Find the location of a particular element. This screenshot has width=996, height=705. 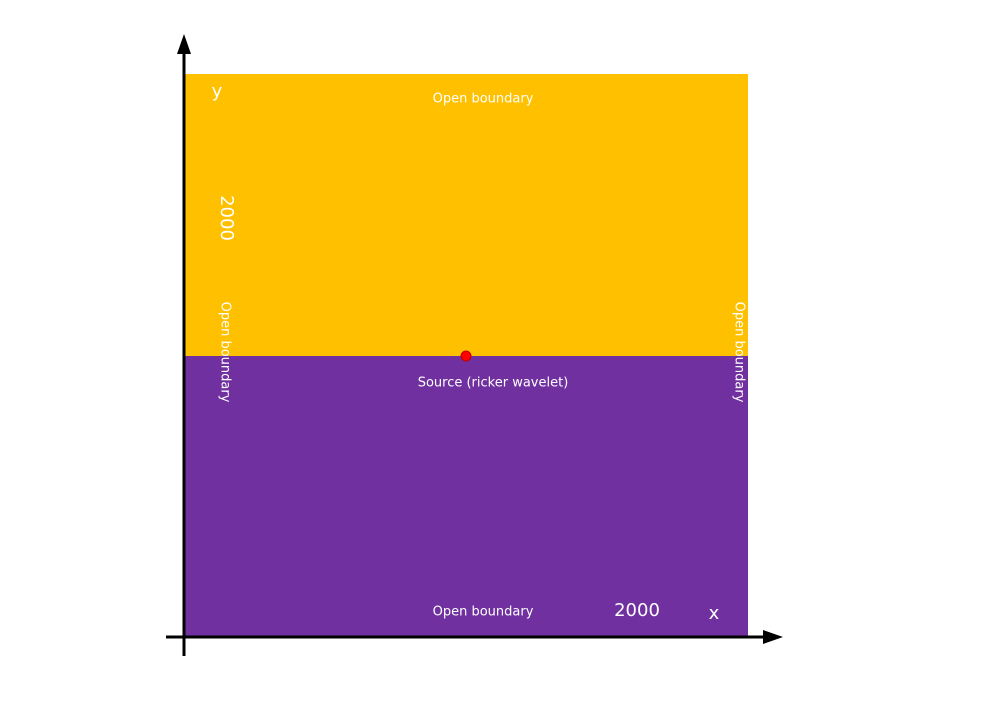

bottom-boundary: Open boundary is located at coordinates (483, 612).